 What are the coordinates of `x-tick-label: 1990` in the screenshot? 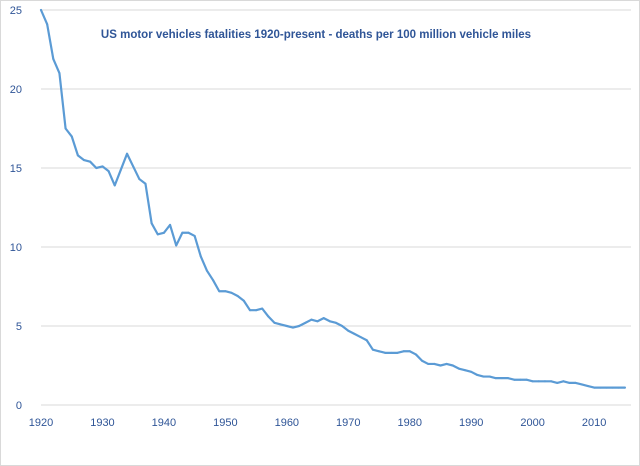 It's located at (471, 423).